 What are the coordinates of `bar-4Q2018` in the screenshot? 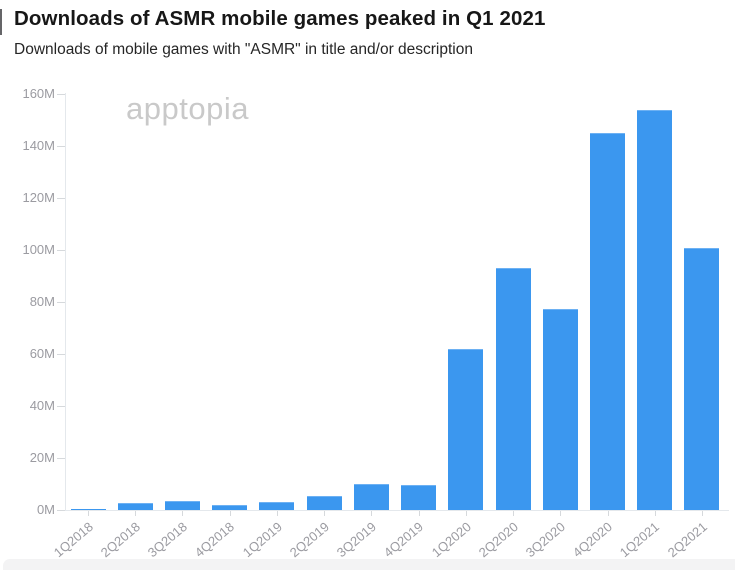 It's located at (230, 507).